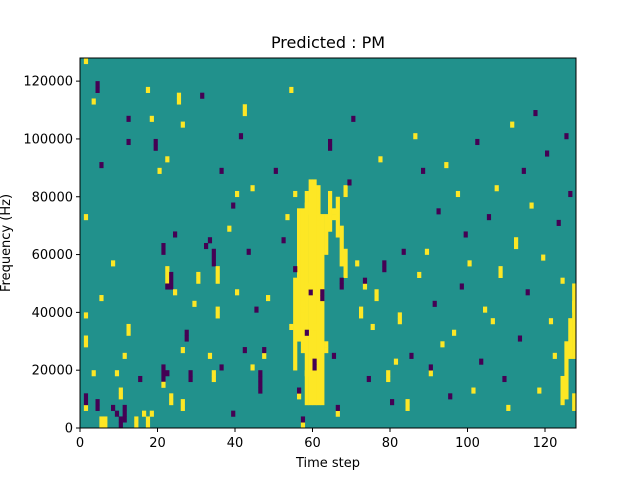 This screenshot has height=480, width=640. I want to click on x-axis: 0 20 40 60 80 100 120, so click(317, 439).